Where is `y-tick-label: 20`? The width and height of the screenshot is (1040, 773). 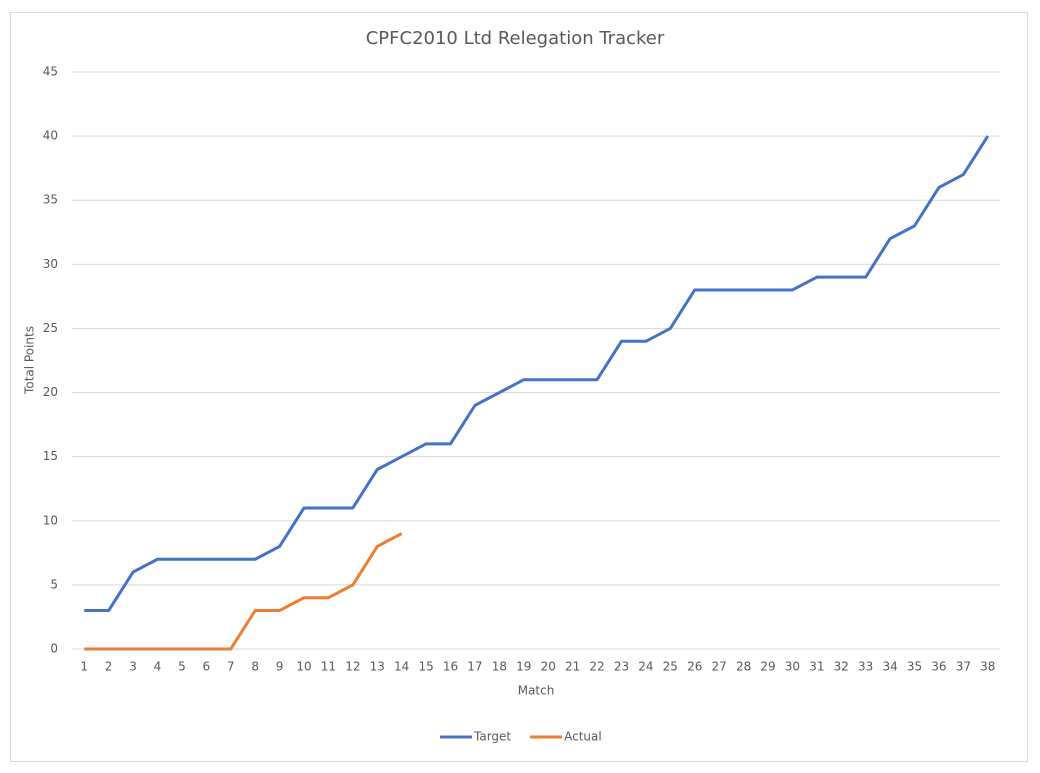 y-tick-label: 20 is located at coordinates (50, 392).